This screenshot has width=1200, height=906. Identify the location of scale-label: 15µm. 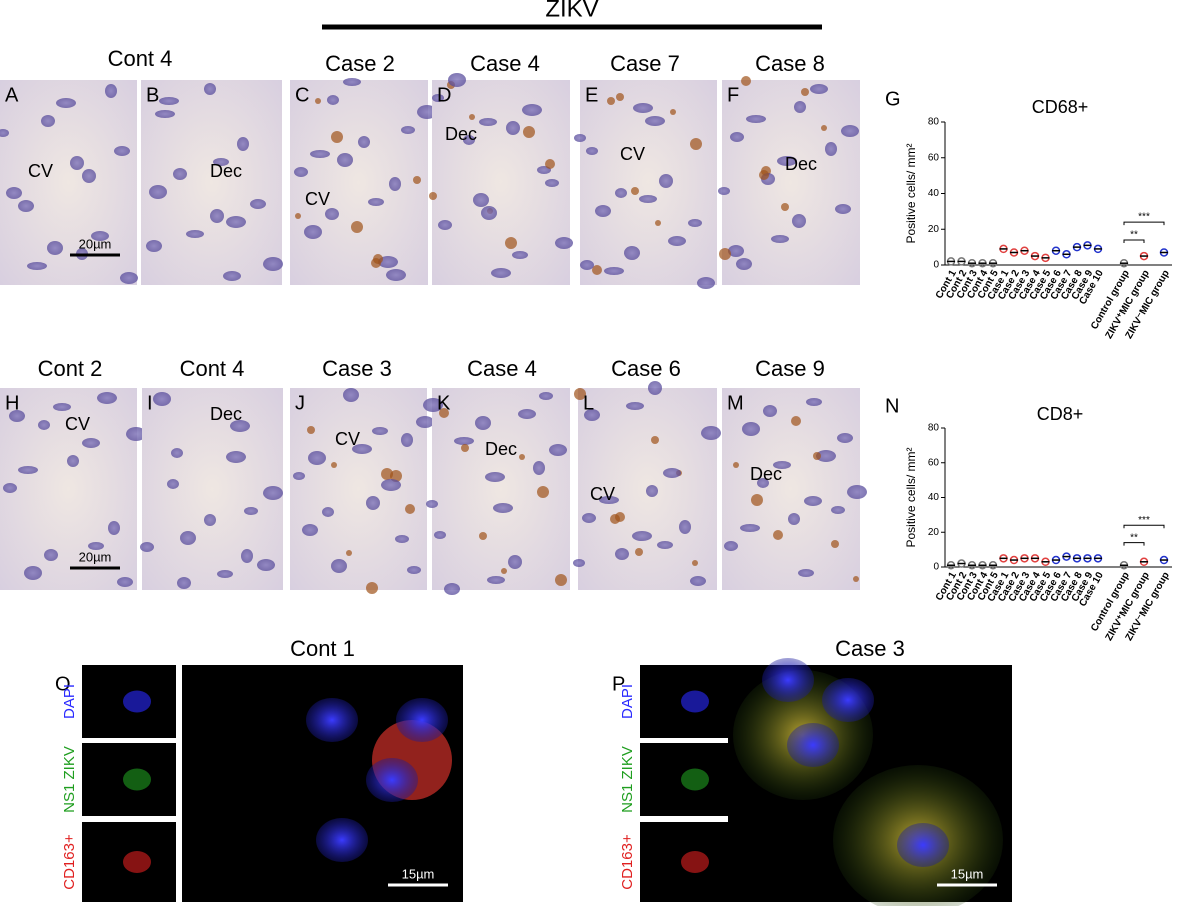
(967, 873).